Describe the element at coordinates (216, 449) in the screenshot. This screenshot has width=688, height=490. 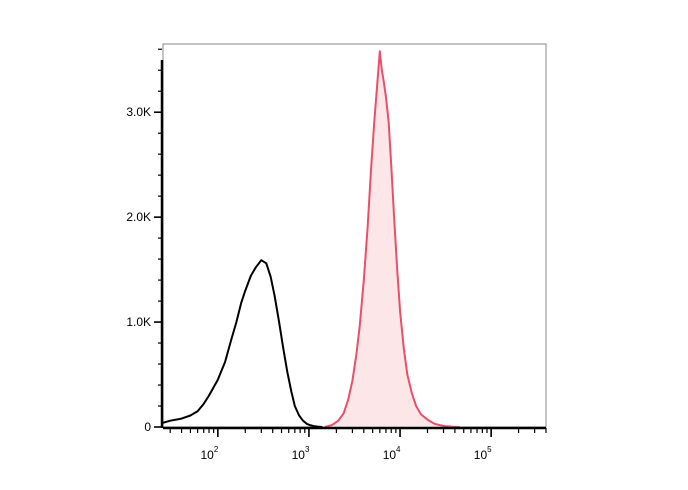
I see `x-tick-exponent: 2` at that location.